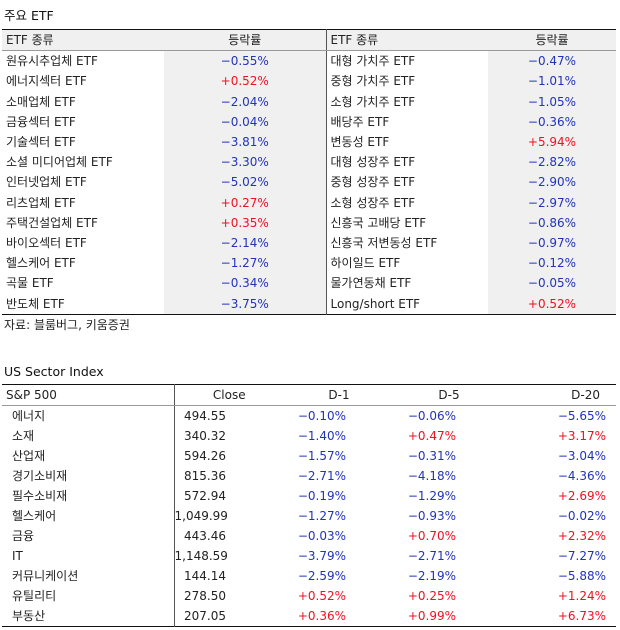 This screenshot has width=620, height=630. Describe the element at coordinates (88, 395) in the screenshot. I see `us-col-sp500: S&P 500` at that location.